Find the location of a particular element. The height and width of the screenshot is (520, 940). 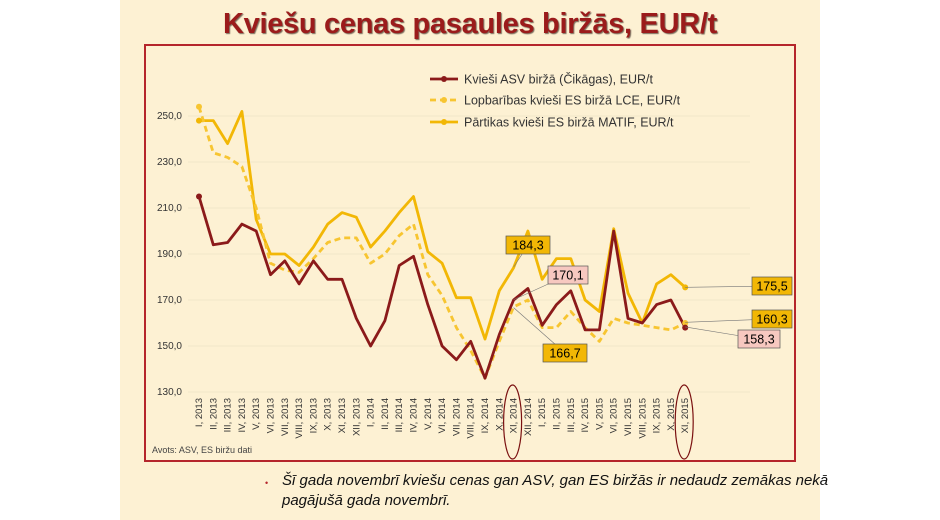

x-tick-label: VI, 2013 is located at coordinates (271, 415).